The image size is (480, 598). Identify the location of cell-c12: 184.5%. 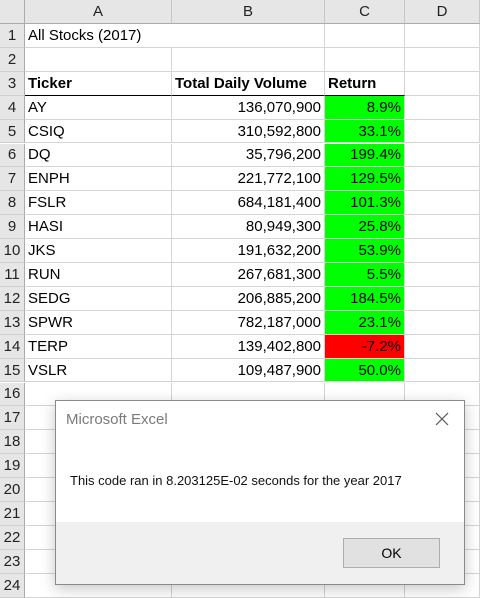
(365, 298).